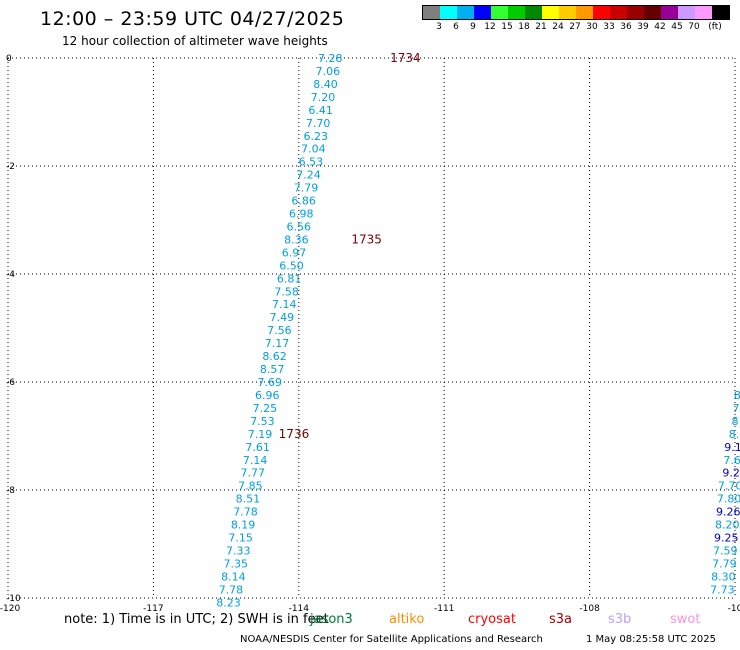 The height and width of the screenshot is (650, 740). I want to click on x-tick-label: -10, so click(734, 608).